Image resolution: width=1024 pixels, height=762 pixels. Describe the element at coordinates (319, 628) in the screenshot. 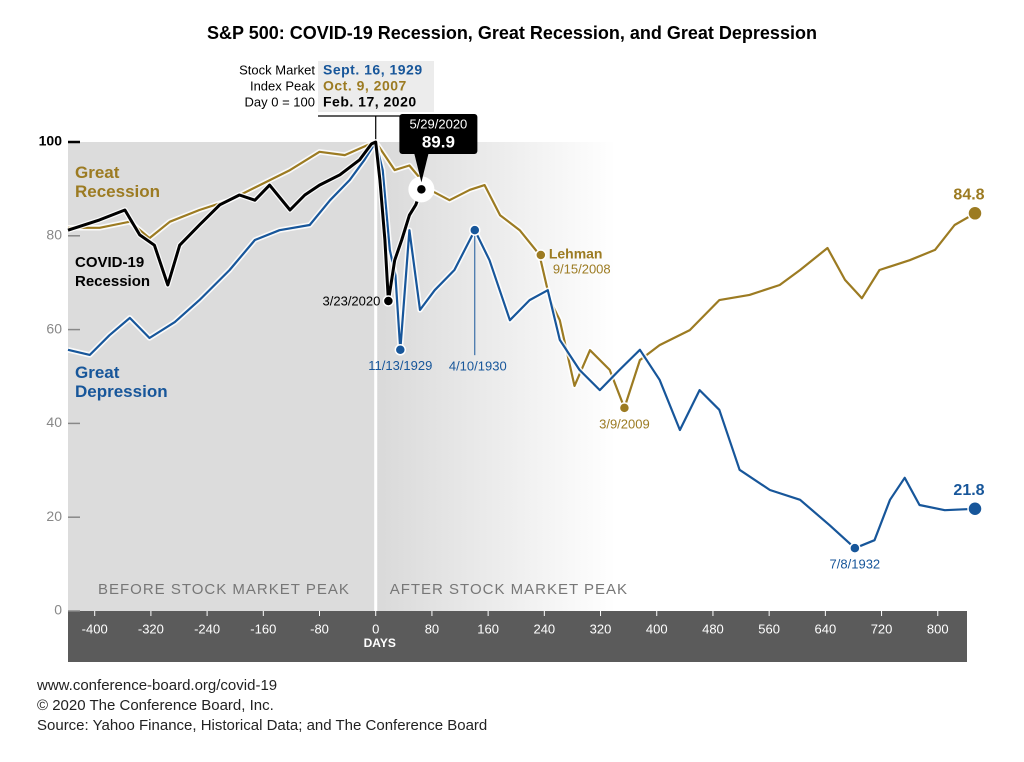

I see `x-tick-label: -80` at that location.